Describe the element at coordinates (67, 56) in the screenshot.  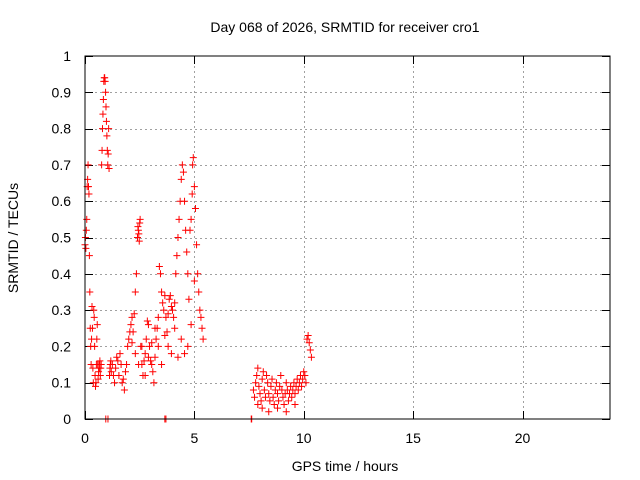
I see `y-tick-label: 1` at that location.